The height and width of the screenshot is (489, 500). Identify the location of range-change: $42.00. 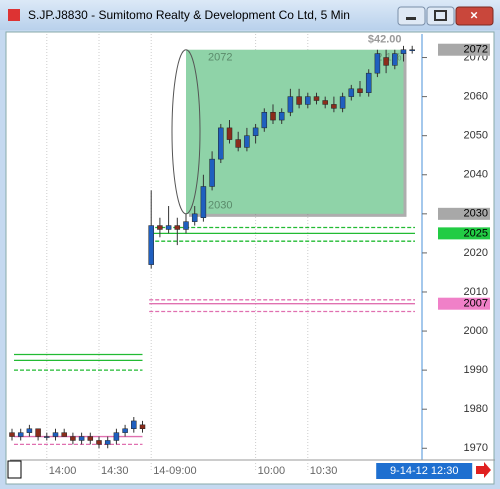
(385, 40).